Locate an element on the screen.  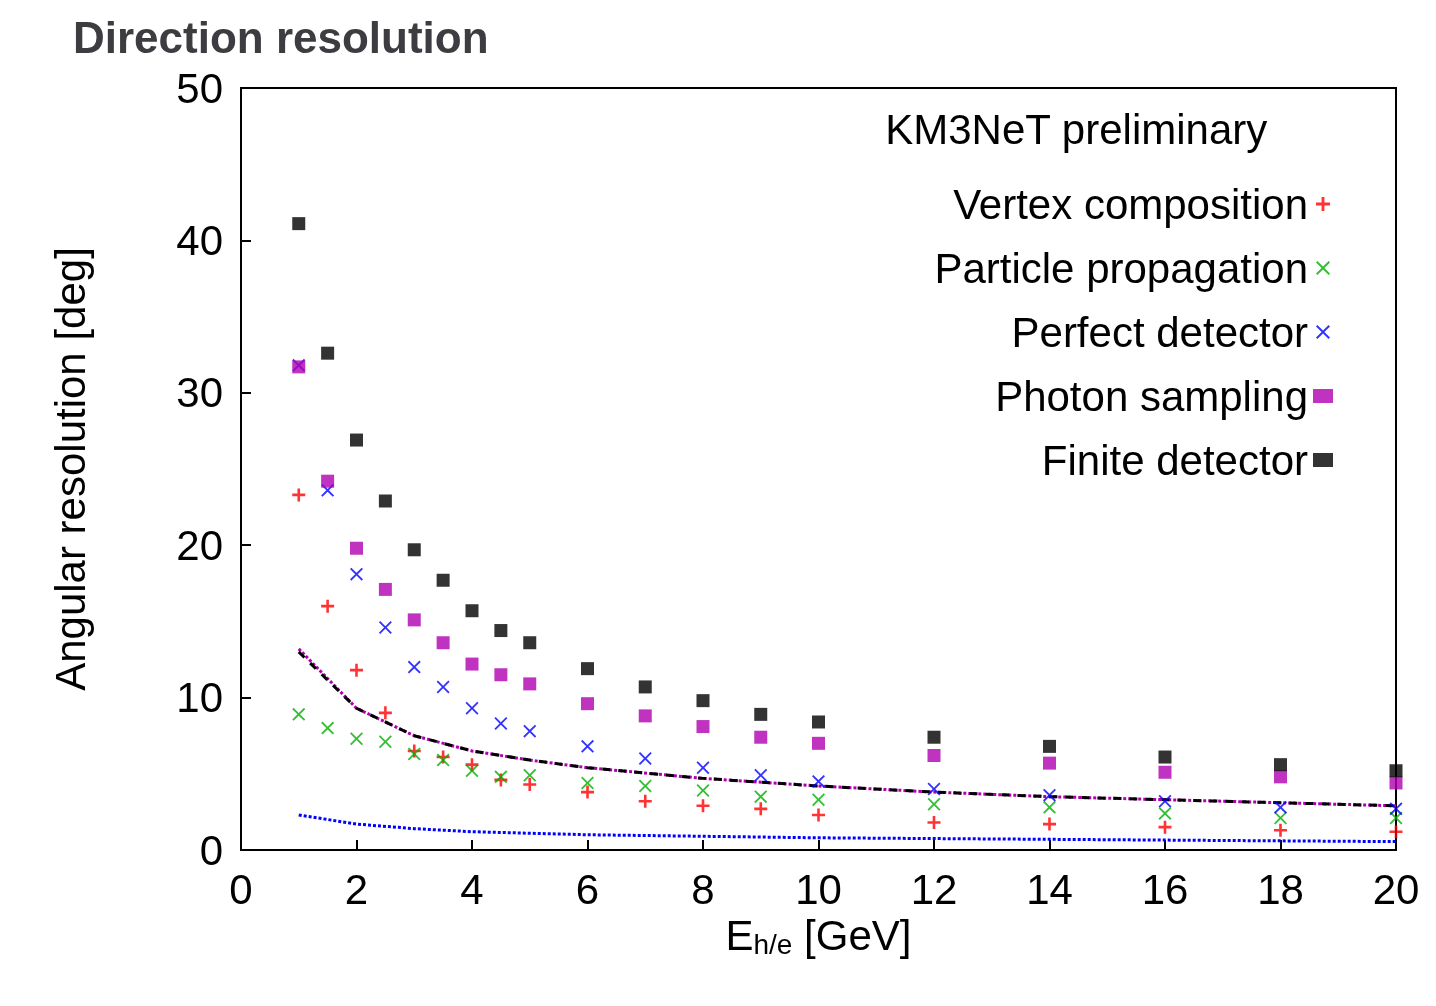
legend-label: Vertex composition is located at coordinates (1130, 204).